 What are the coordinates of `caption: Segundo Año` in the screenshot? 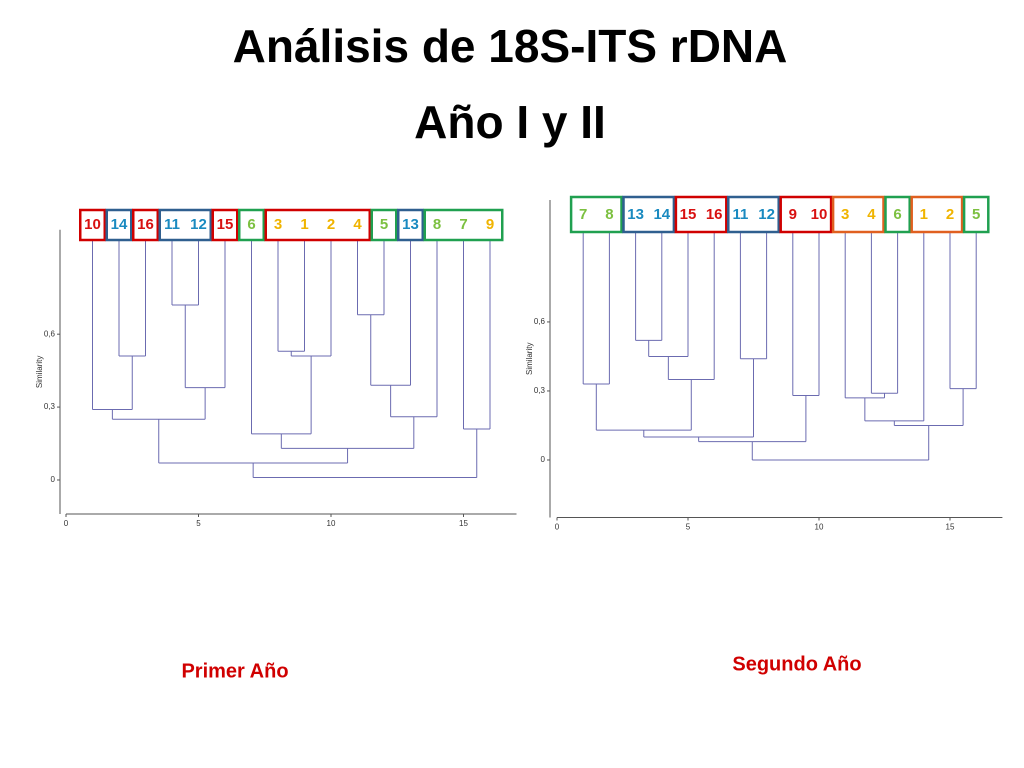 It's located at (796, 664).